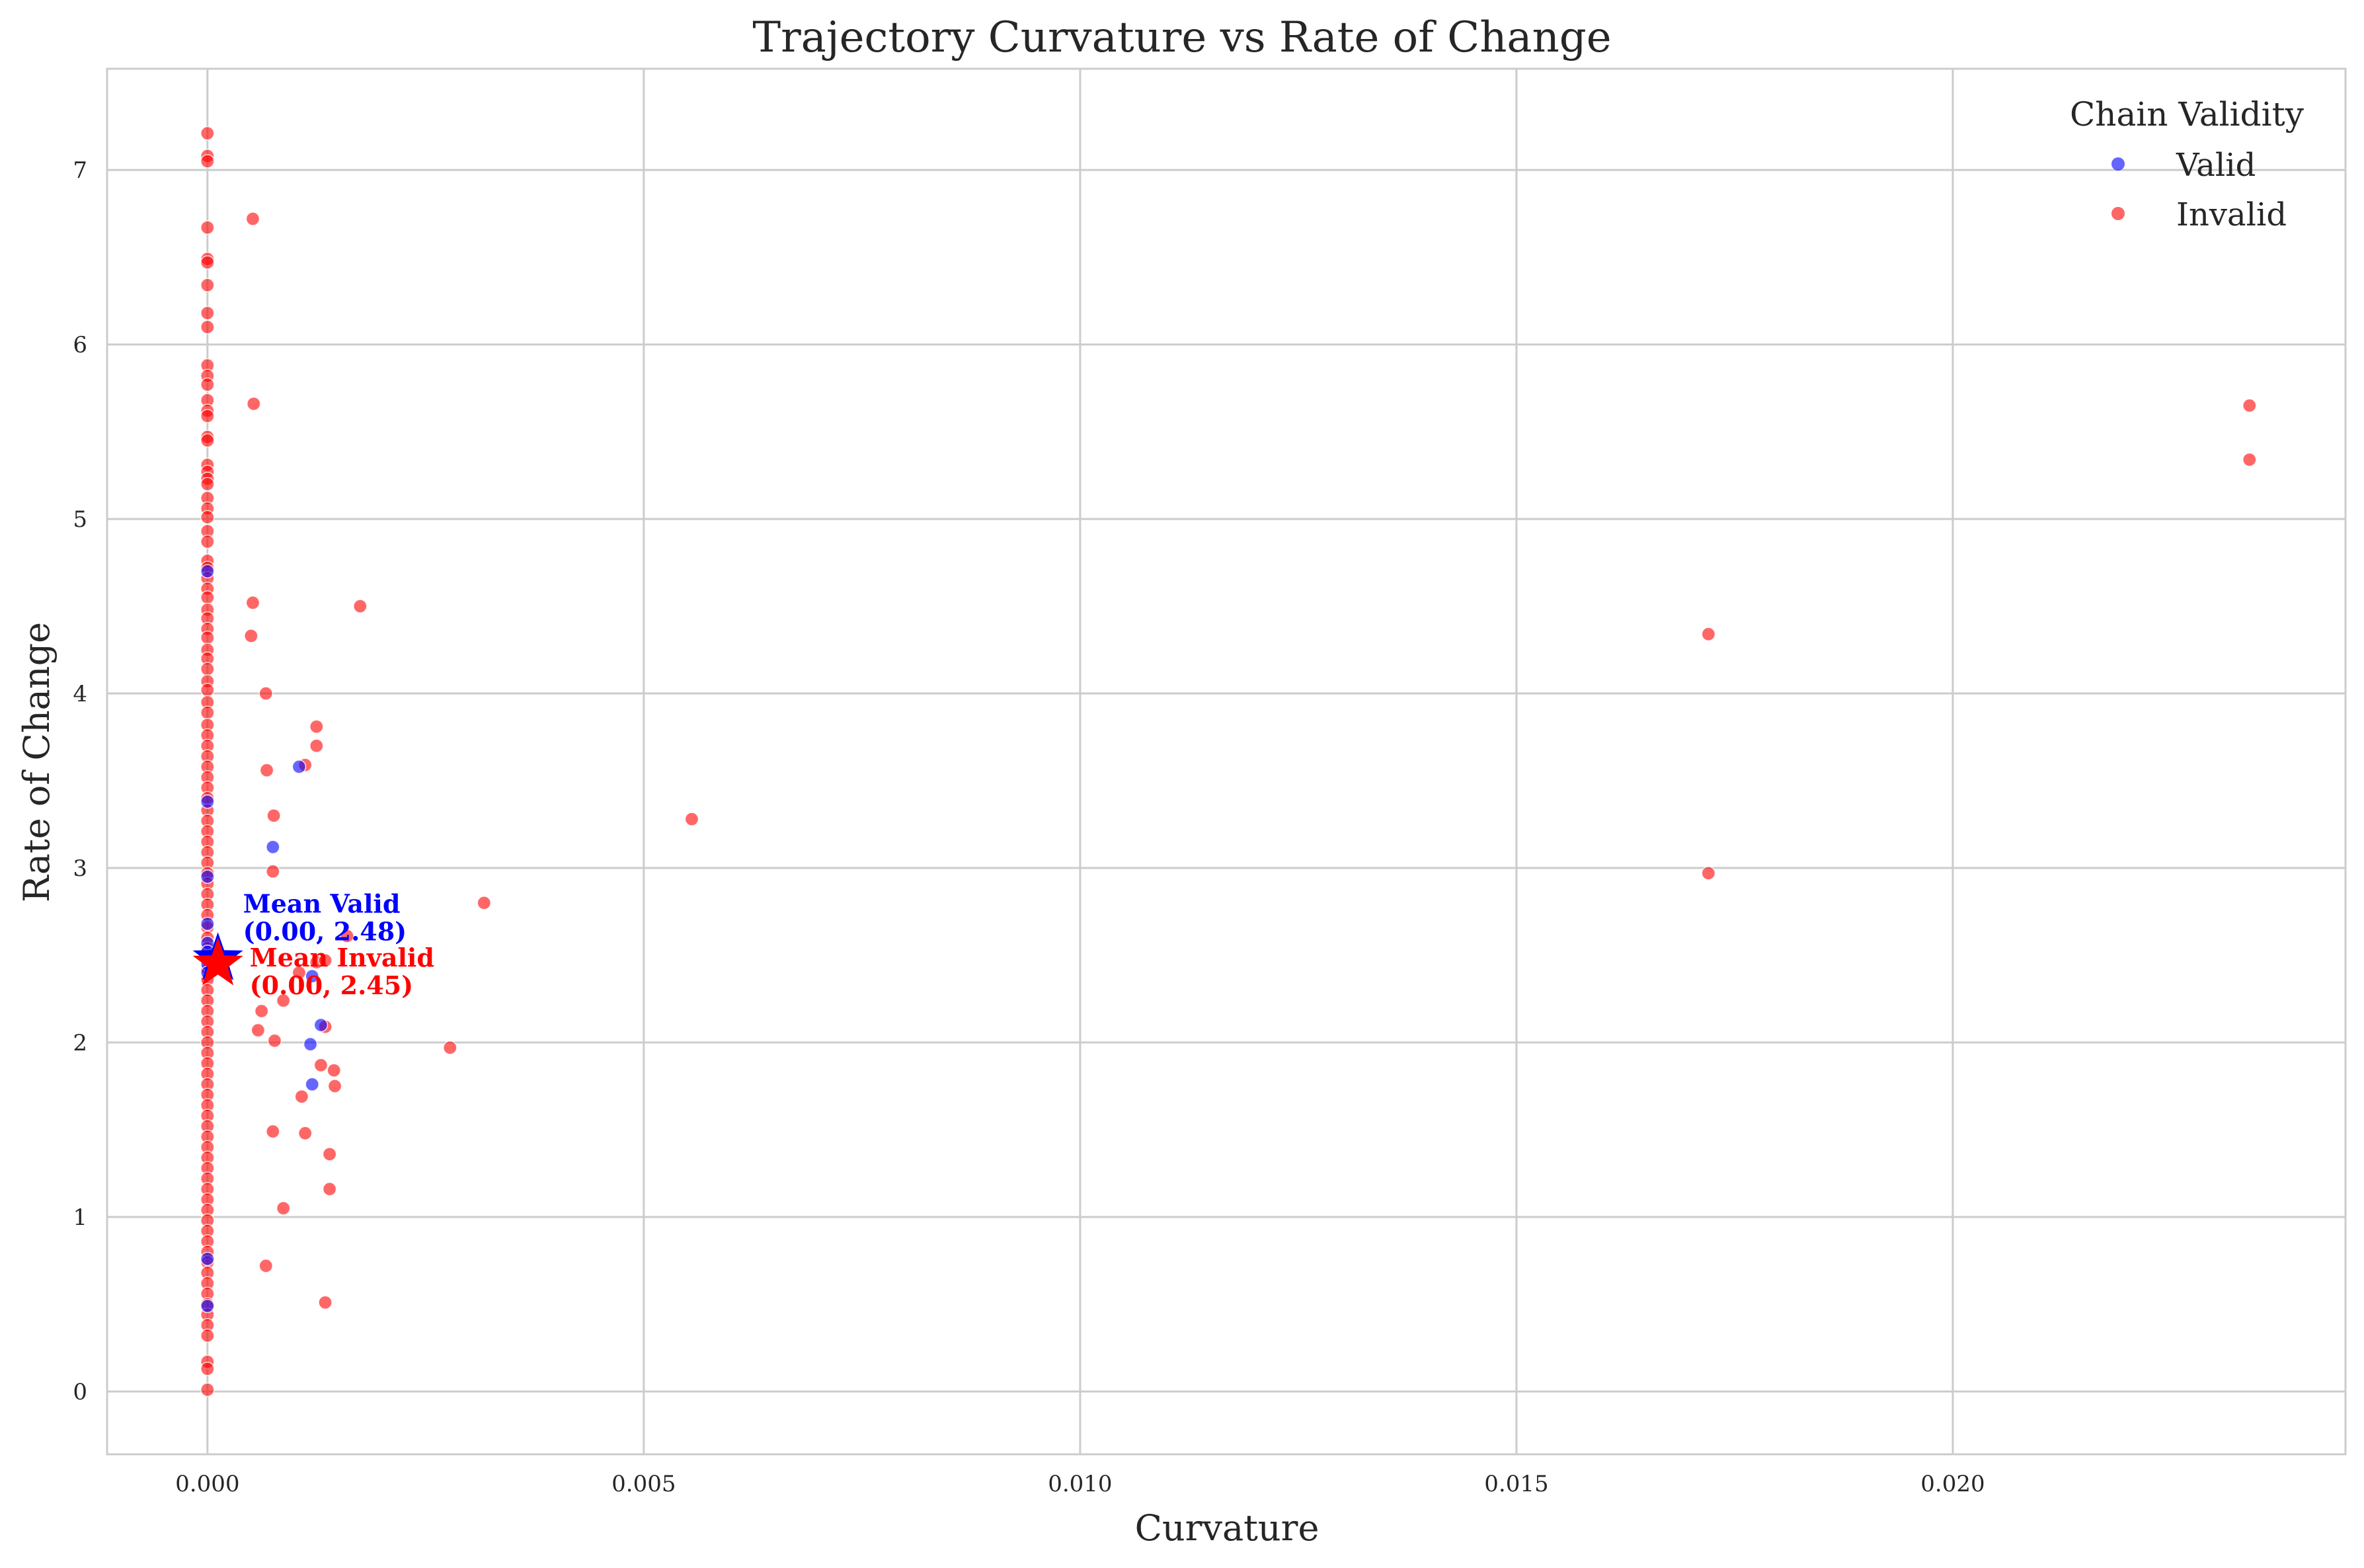  I want to click on y-tick-label: 6, so click(80, 345).